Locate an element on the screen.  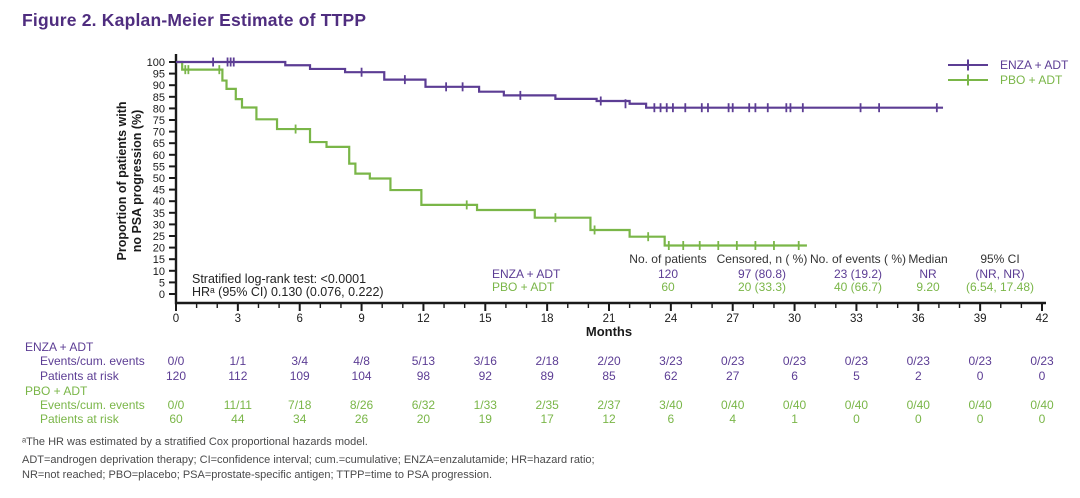
risk-value: 6/32 is located at coordinates (423, 405).